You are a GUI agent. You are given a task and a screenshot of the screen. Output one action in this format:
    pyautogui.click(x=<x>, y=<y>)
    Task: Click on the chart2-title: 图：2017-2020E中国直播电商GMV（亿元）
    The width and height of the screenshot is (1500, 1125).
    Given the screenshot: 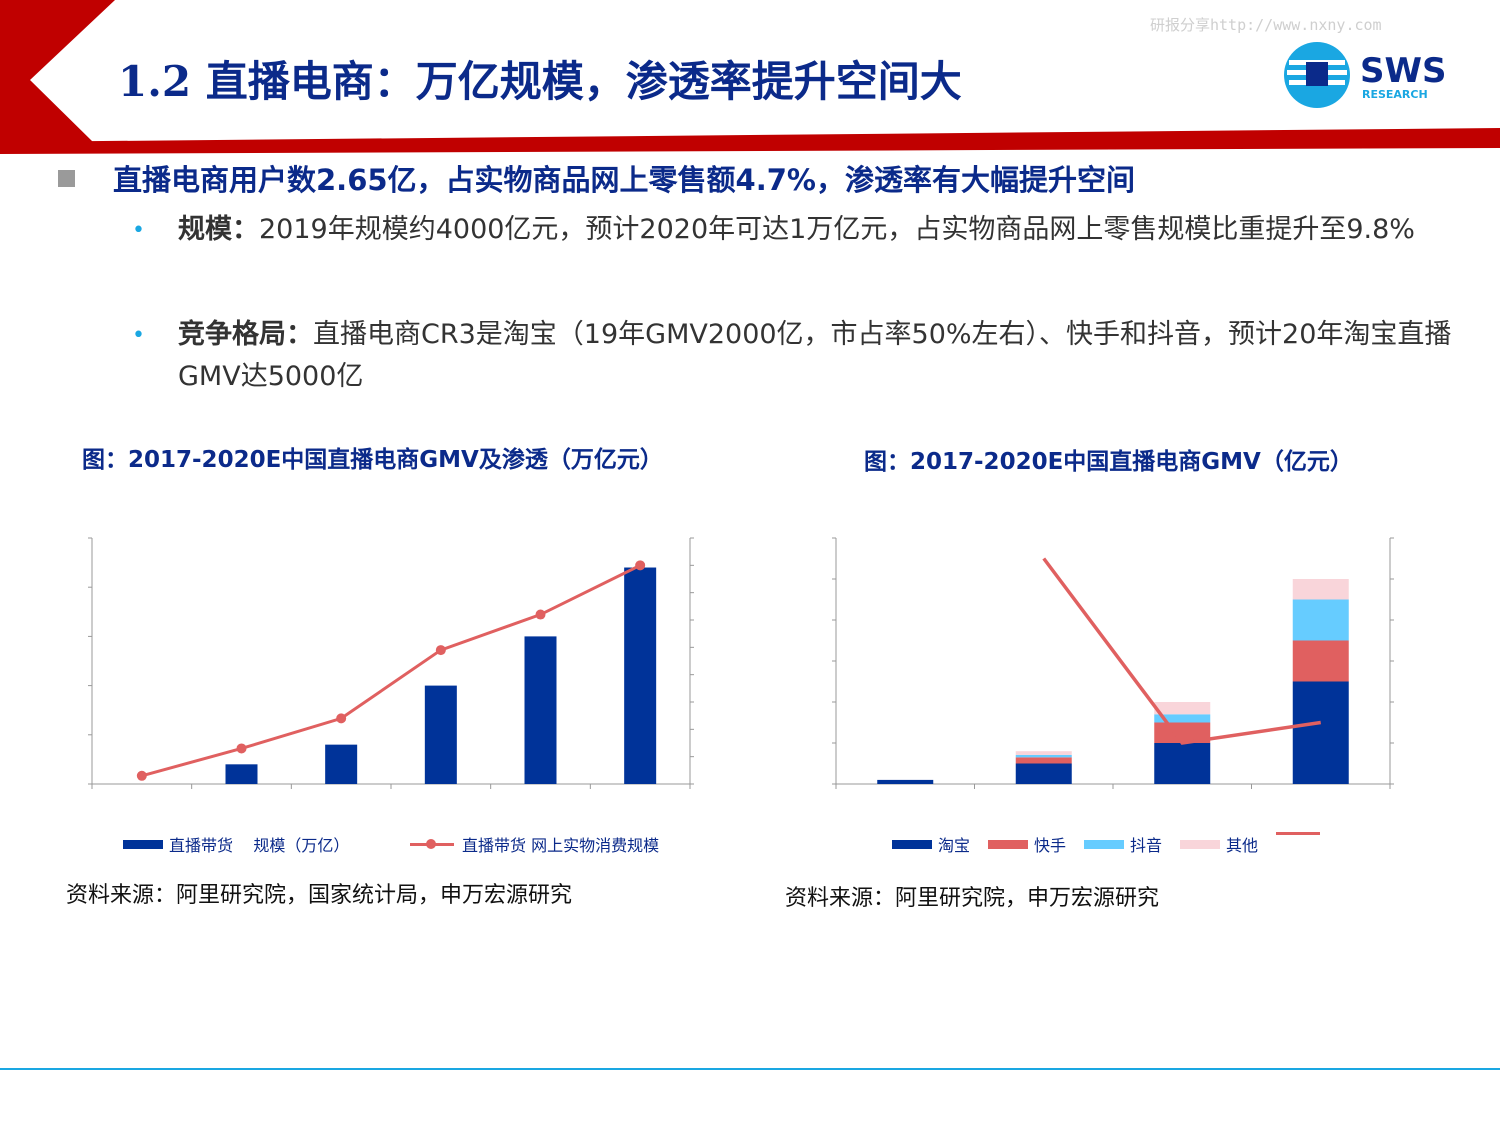 What is the action you would take?
    pyautogui.click(x=1108, y=462)
    